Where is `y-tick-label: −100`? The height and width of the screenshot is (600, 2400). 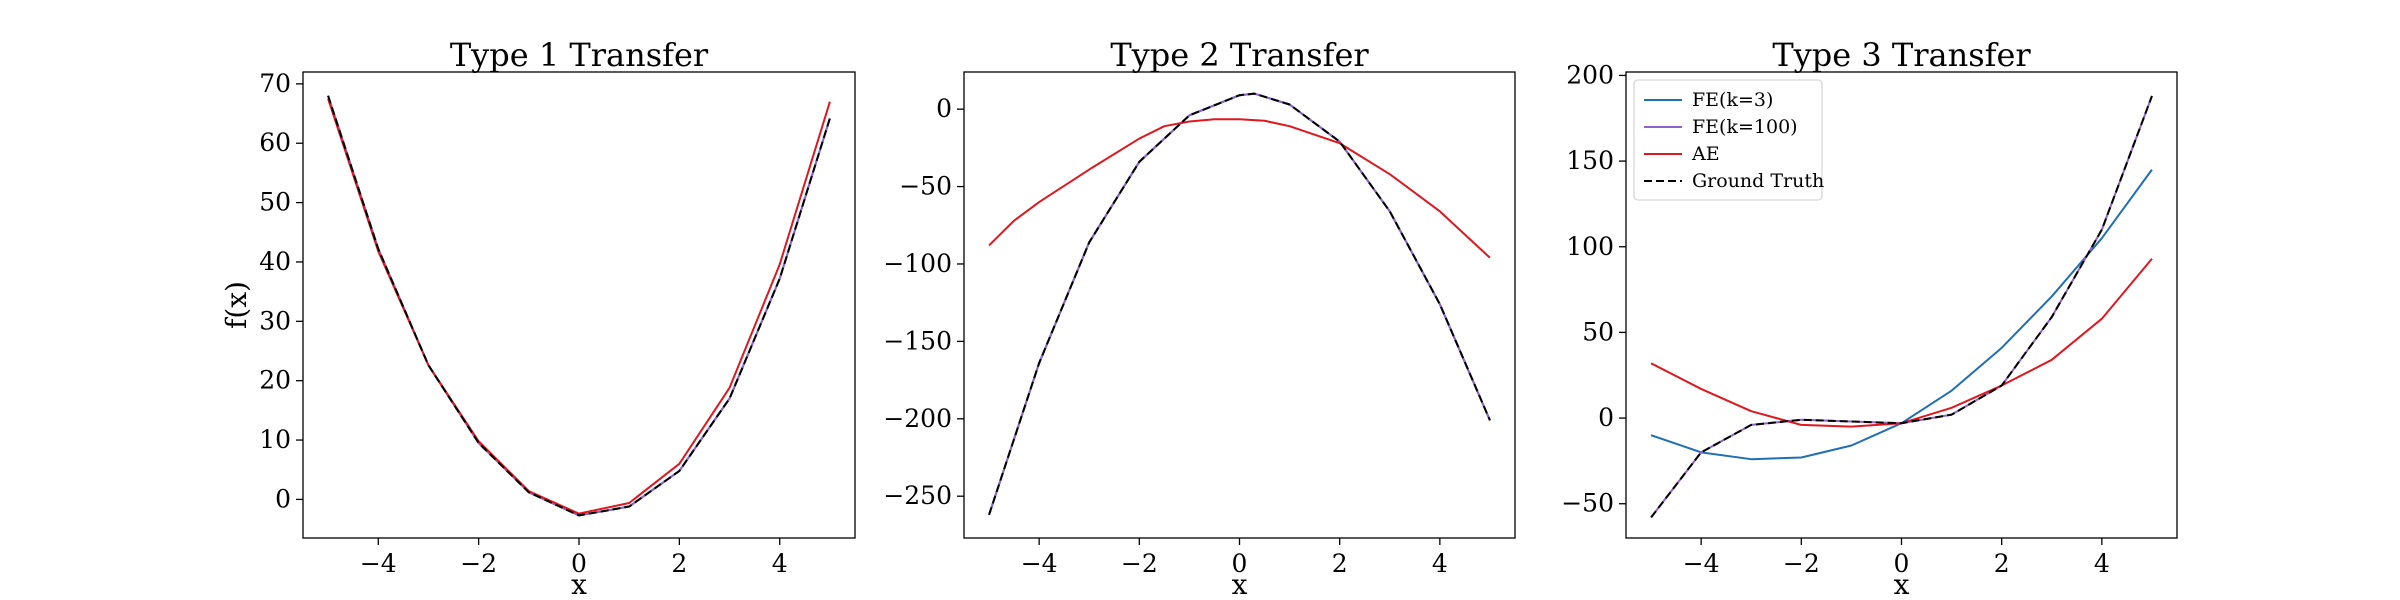
y-tick-label: −100 is located at coordinates (917, 263).